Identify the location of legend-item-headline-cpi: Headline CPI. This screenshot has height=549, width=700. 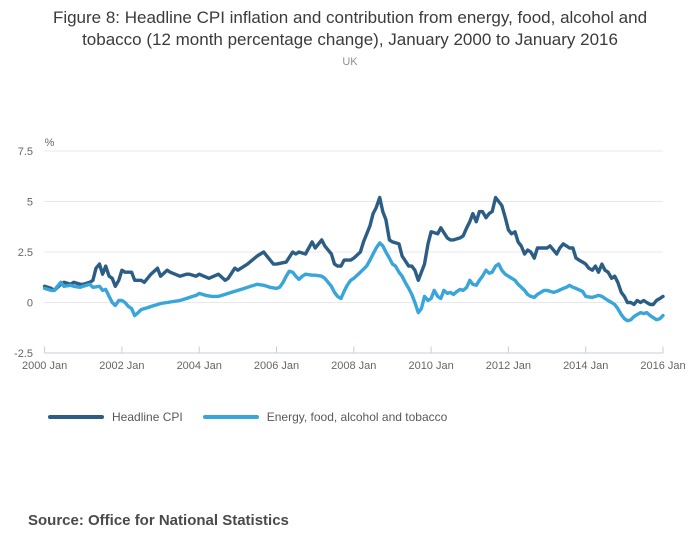
(115, 417).